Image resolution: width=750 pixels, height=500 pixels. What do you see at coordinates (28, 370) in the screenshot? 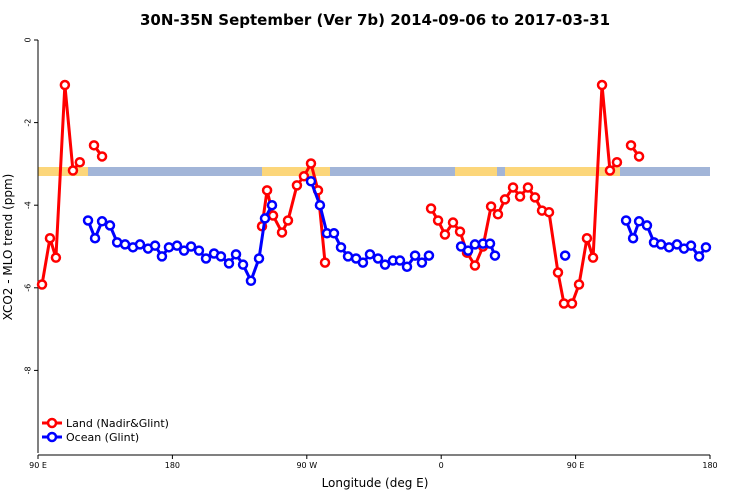
I see `y-tick-label: -8` at bounding box center [28, 370].